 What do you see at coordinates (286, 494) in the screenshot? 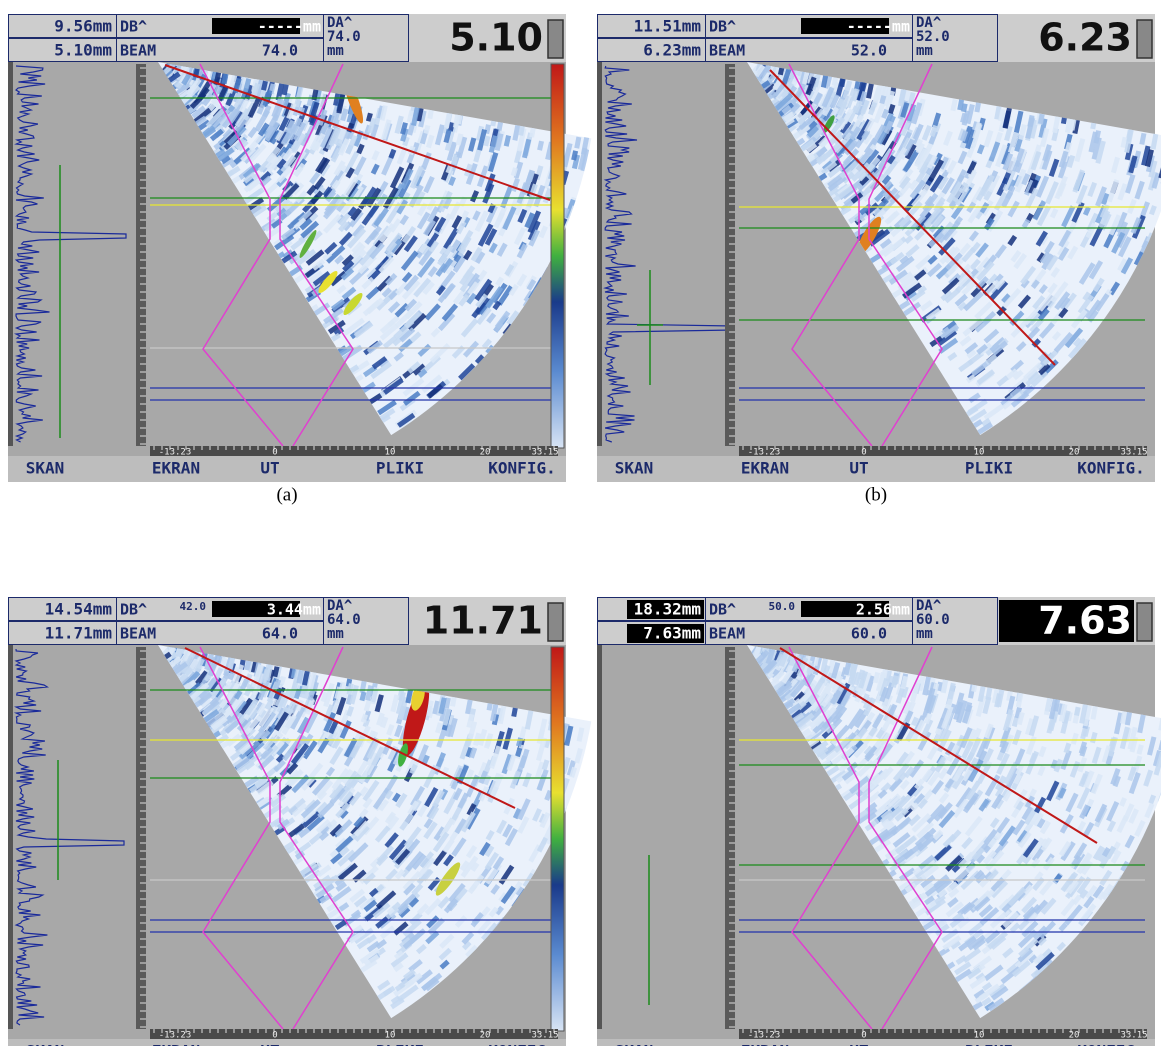
I see `panel-caption: (a)` at bounding box center [286, 494].